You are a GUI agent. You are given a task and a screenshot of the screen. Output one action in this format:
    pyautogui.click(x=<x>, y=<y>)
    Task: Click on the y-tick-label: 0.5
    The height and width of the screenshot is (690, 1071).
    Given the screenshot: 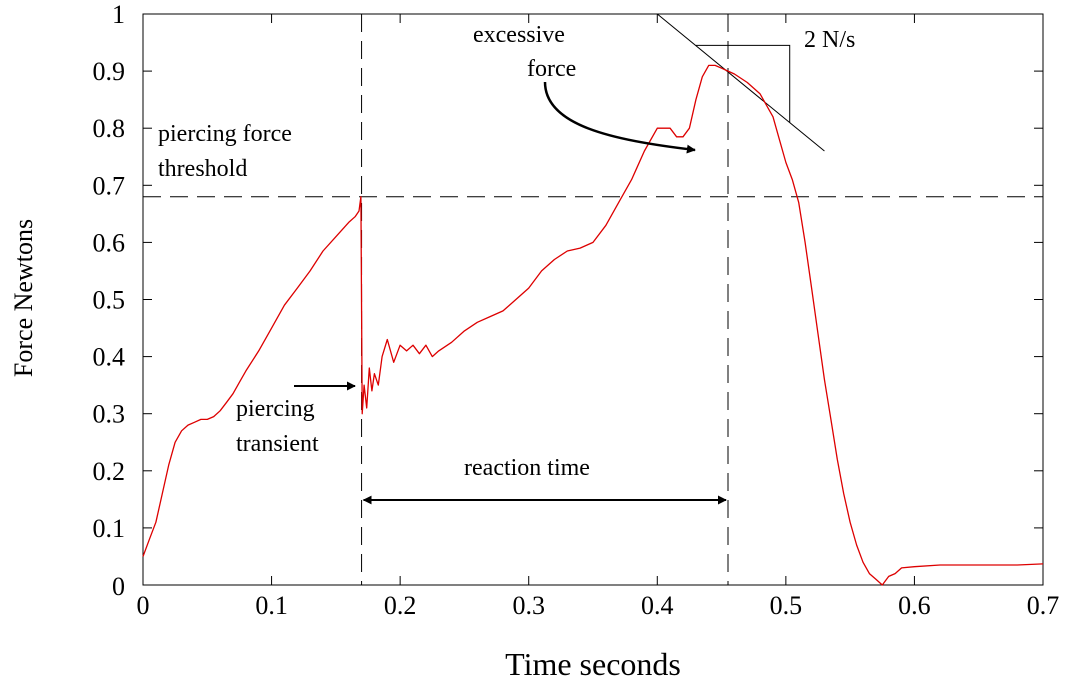 What is the action you would take?
    pyautogui.click(x=109, y=300)
    